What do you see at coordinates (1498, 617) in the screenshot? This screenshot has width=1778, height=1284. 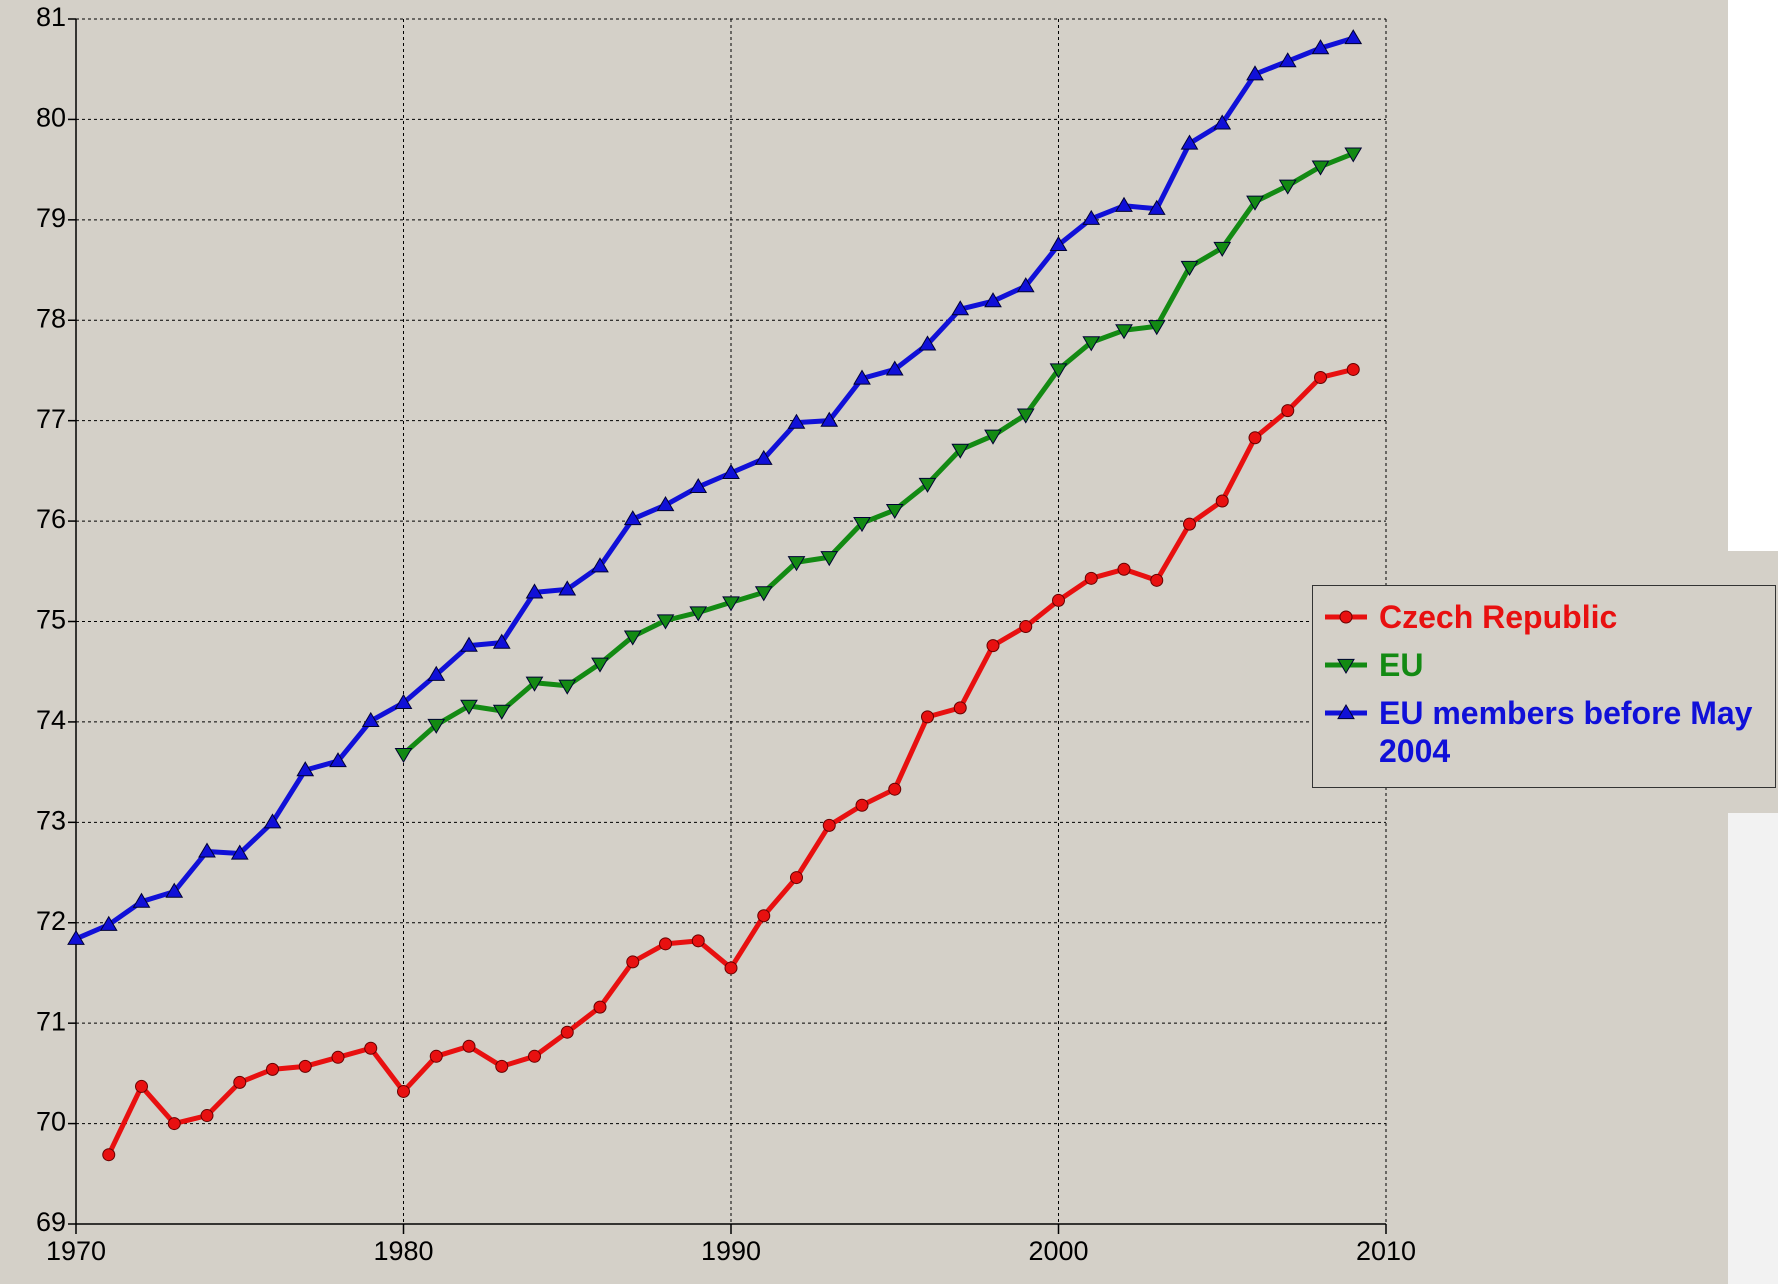 I see `legend-label: Czech Republic` at bounding box center [1498, 617].